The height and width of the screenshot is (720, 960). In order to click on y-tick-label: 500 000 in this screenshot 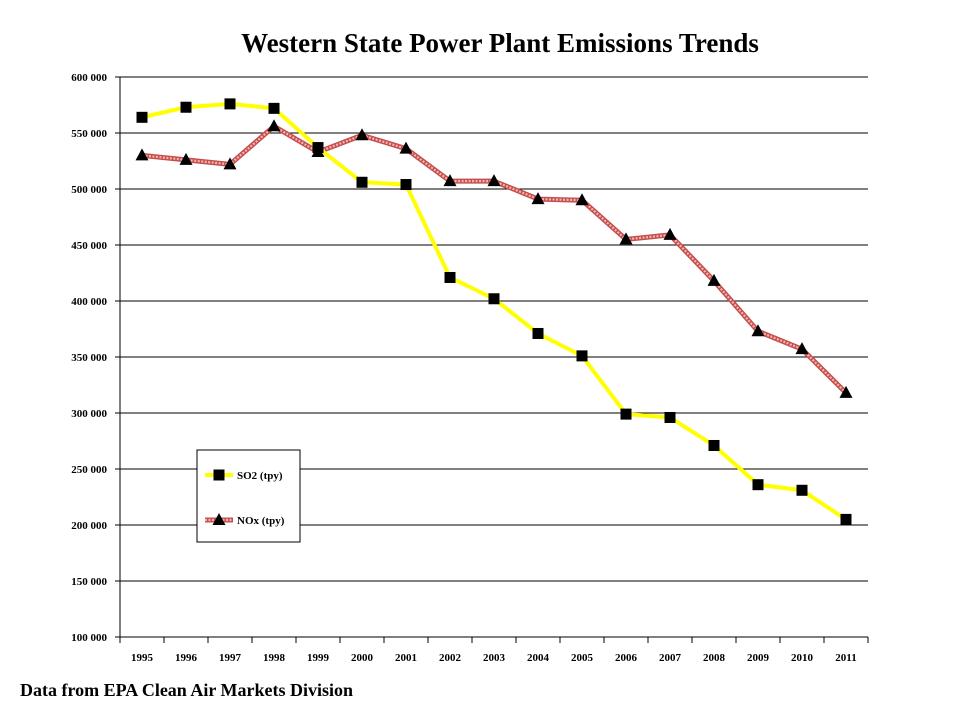, I will do `click(89, 190)`.